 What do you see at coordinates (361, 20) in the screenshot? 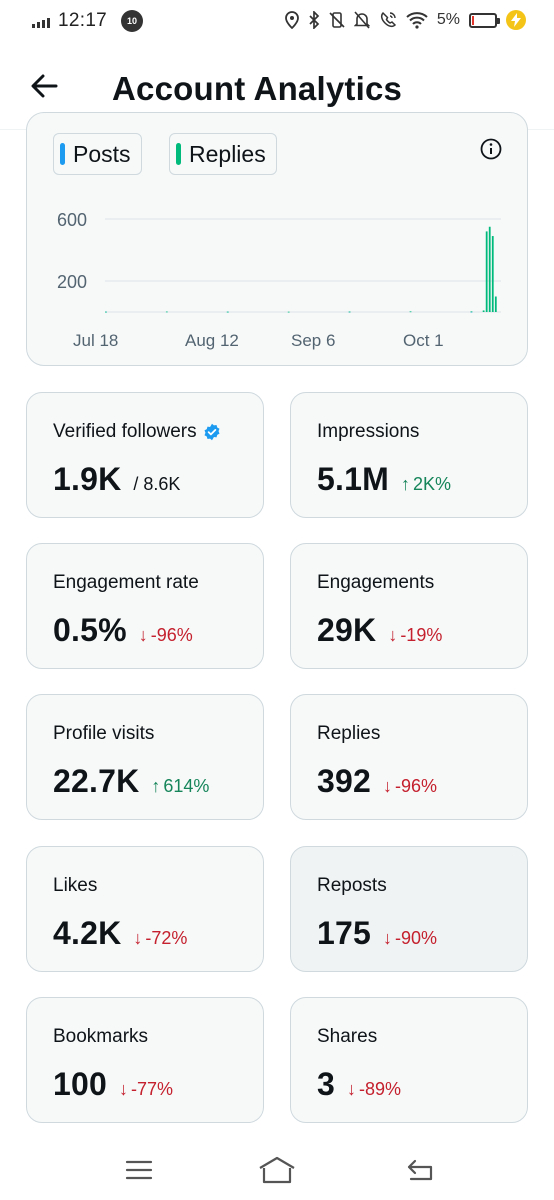
I see `mute-bell-icon` at bounding box center [361, 20].